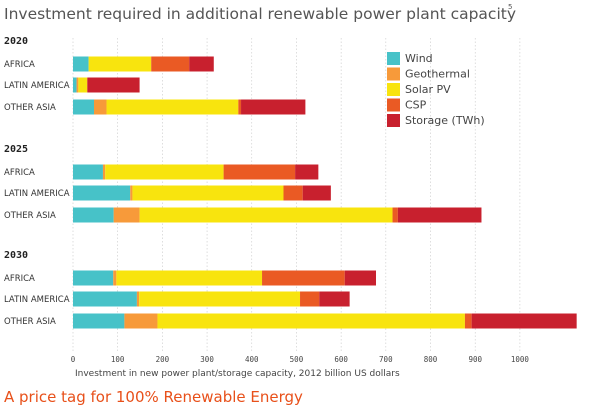 The width and height of the screenshot is (590, 411). I want to click on legend-label: Wind, so click(419, 58).